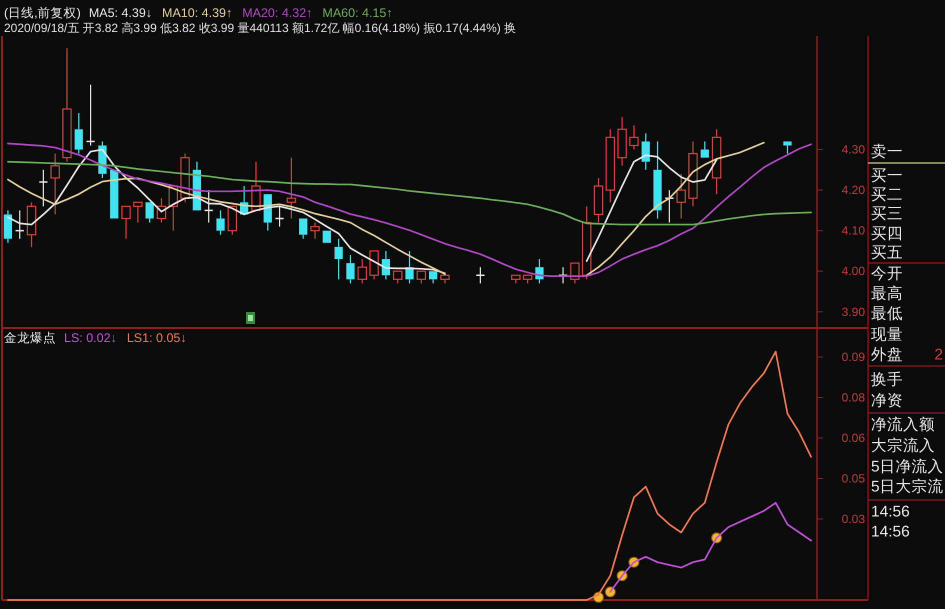  What do you see at coordinates (120, 13) in the screenshot?
I see `text: MA5: 4.39↓` at bounding box center [120, 13].